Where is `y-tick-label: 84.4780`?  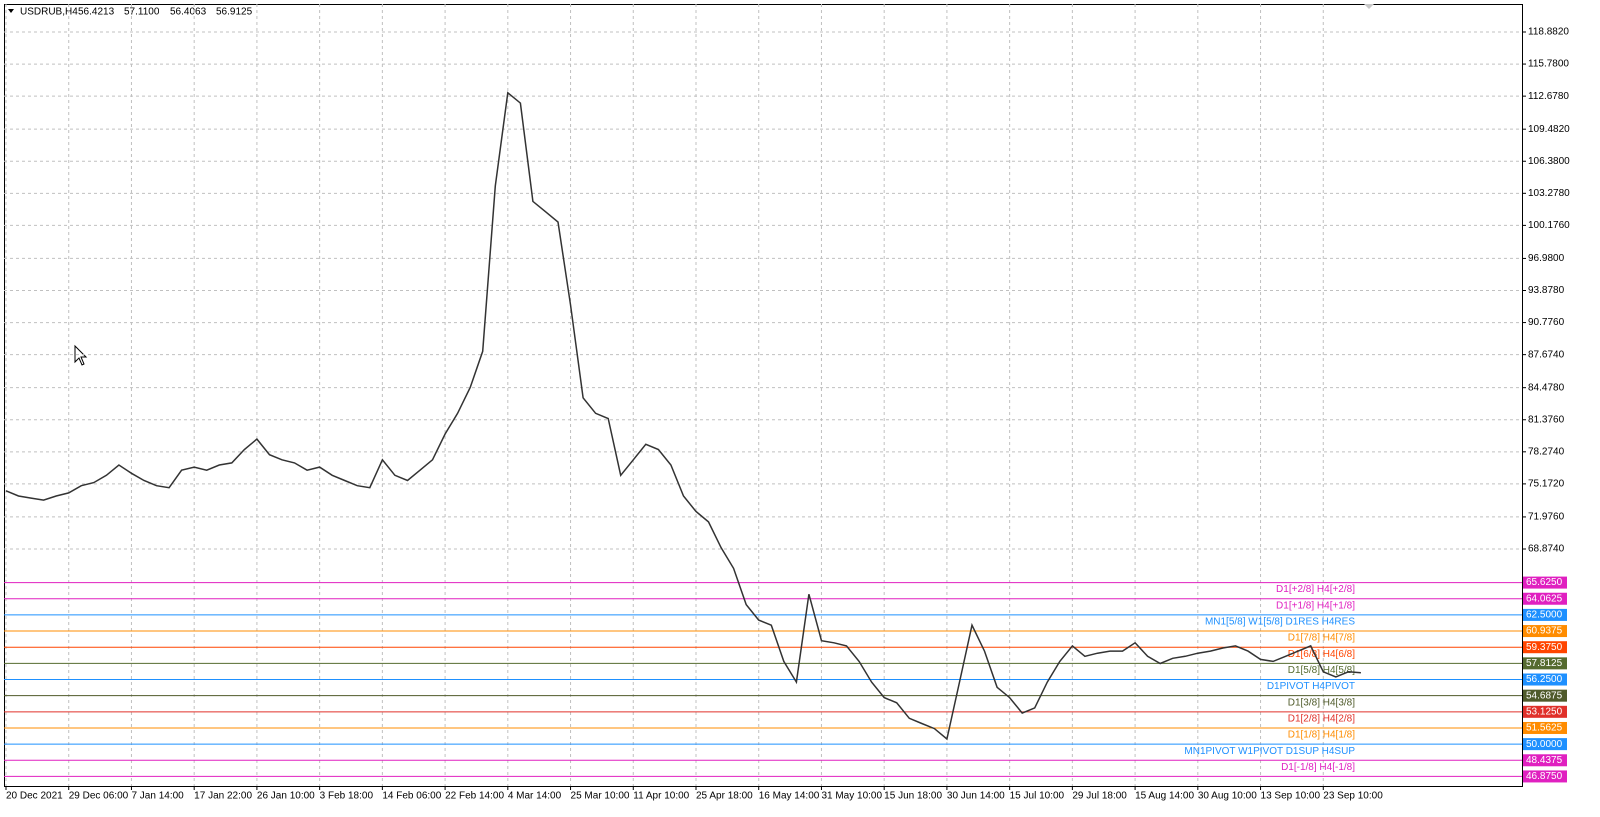 y-tick-label: 84.4780 is located at coordinates (1546, 387).